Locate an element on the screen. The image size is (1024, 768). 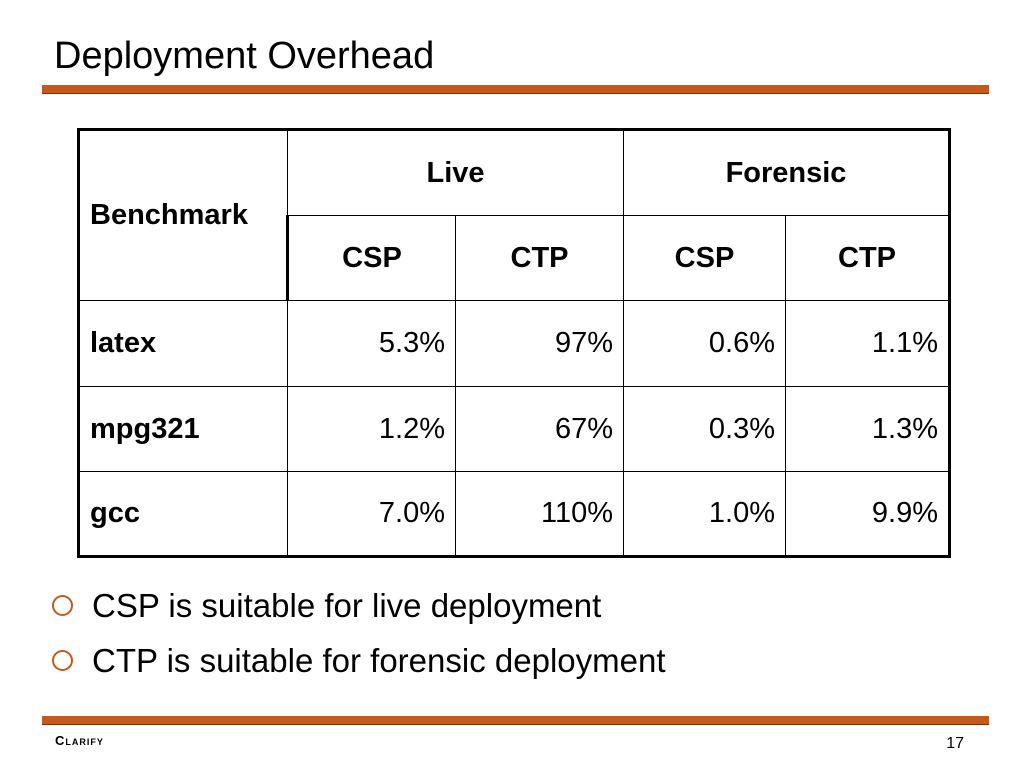
footer-divider is located at coordinates (515, 720).